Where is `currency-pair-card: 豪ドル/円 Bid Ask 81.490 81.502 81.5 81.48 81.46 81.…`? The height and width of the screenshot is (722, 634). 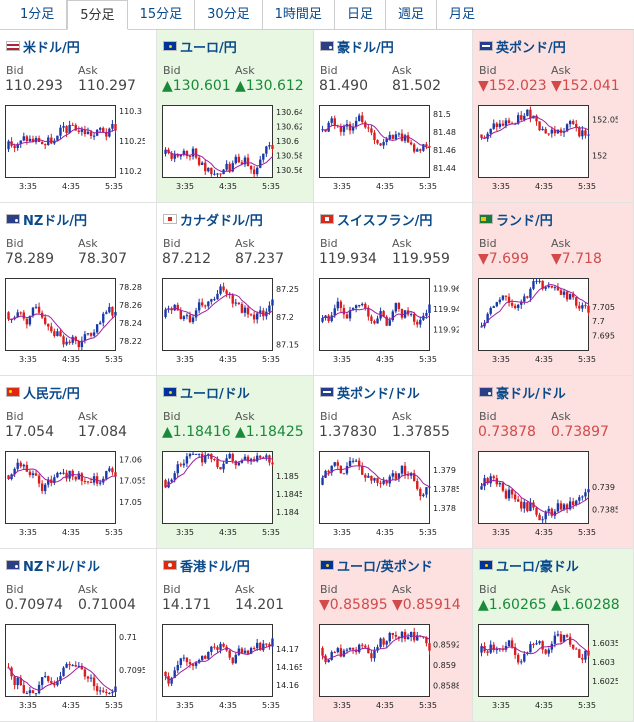 currency-pair-card: 豪ドル/円 Bid Ask 81.490 81.502 81.5 81.48 81.46 81.… is located at coordinates (393, 116).